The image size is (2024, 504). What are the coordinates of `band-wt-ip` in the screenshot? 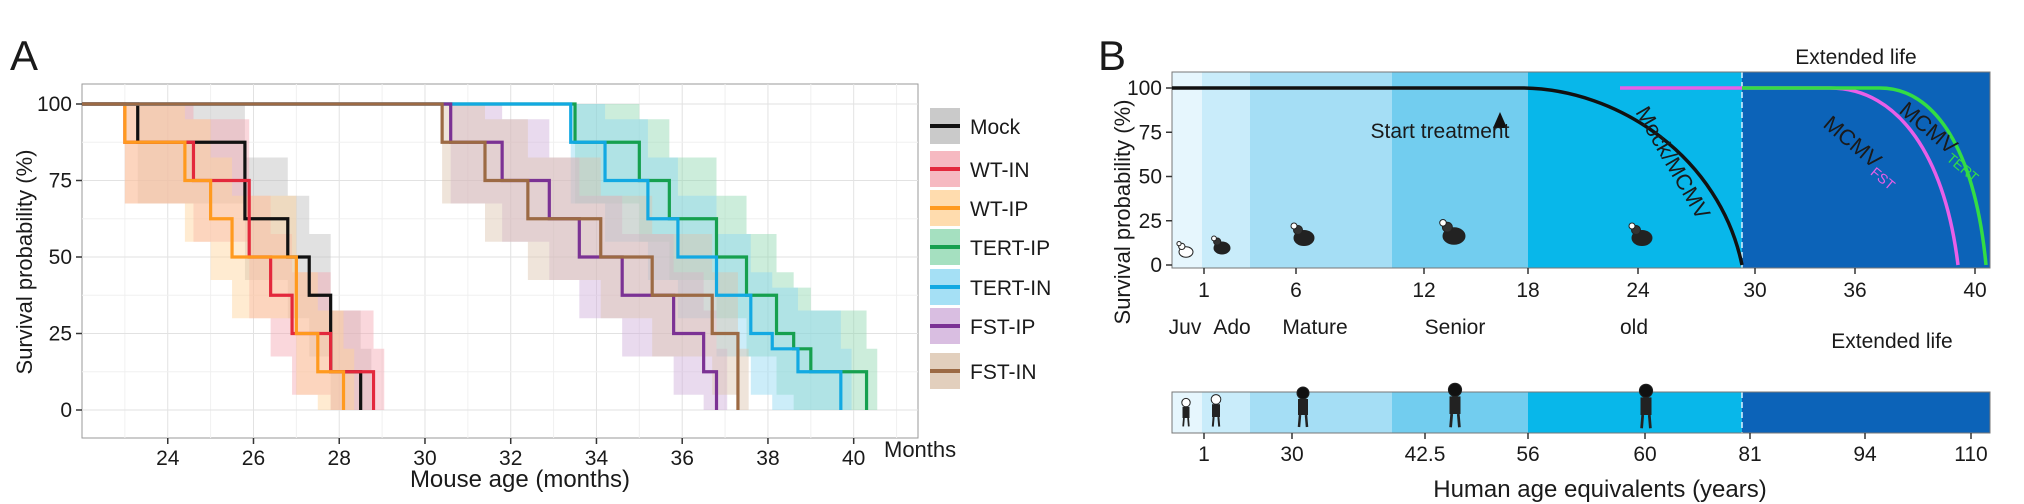 It's located at (218, 257).